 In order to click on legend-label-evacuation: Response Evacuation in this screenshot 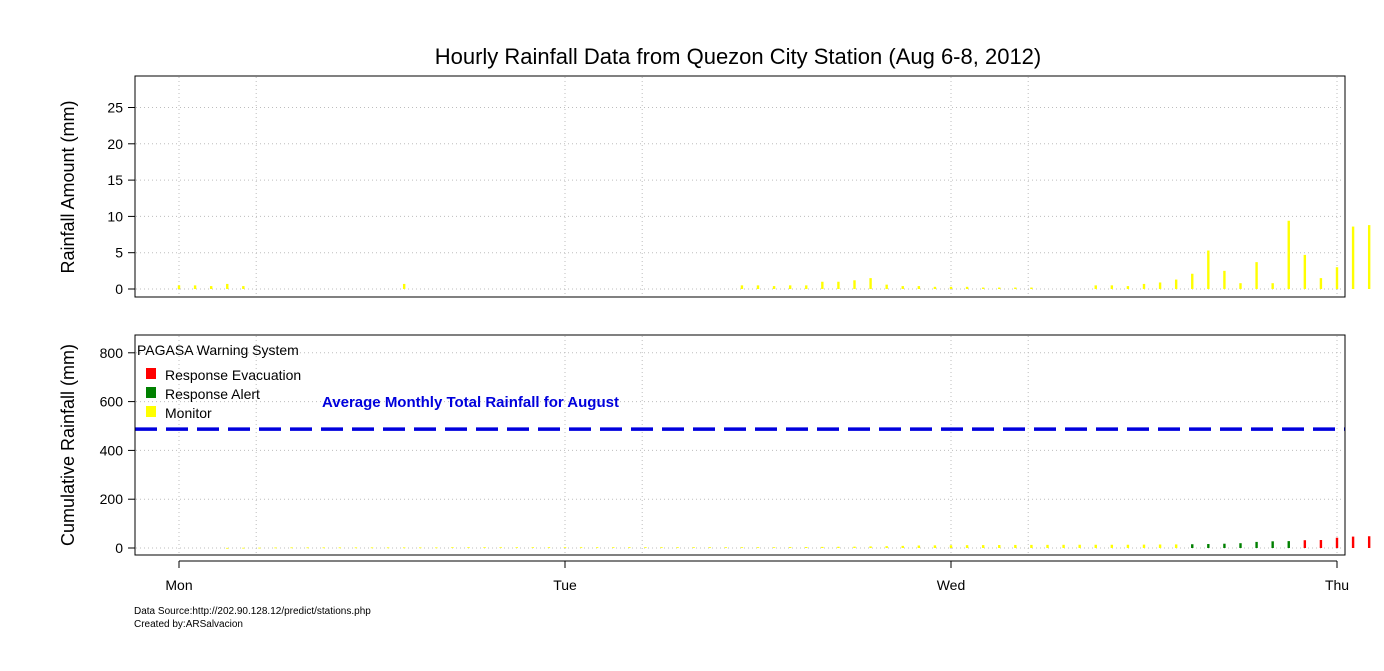, I will do `click(233, 375)`.